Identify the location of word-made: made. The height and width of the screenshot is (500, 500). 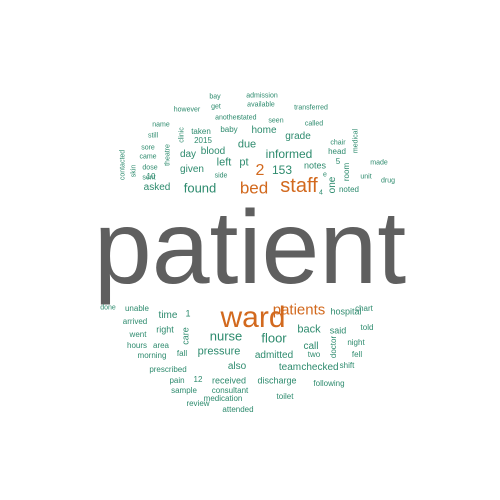
(379, 163).